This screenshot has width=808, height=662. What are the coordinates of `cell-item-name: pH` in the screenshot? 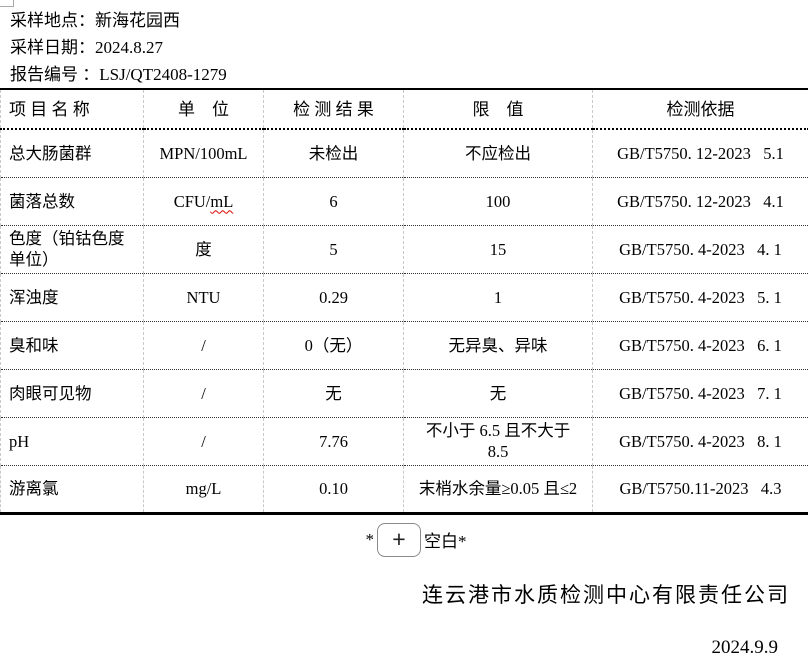 It's located at (72, 441).